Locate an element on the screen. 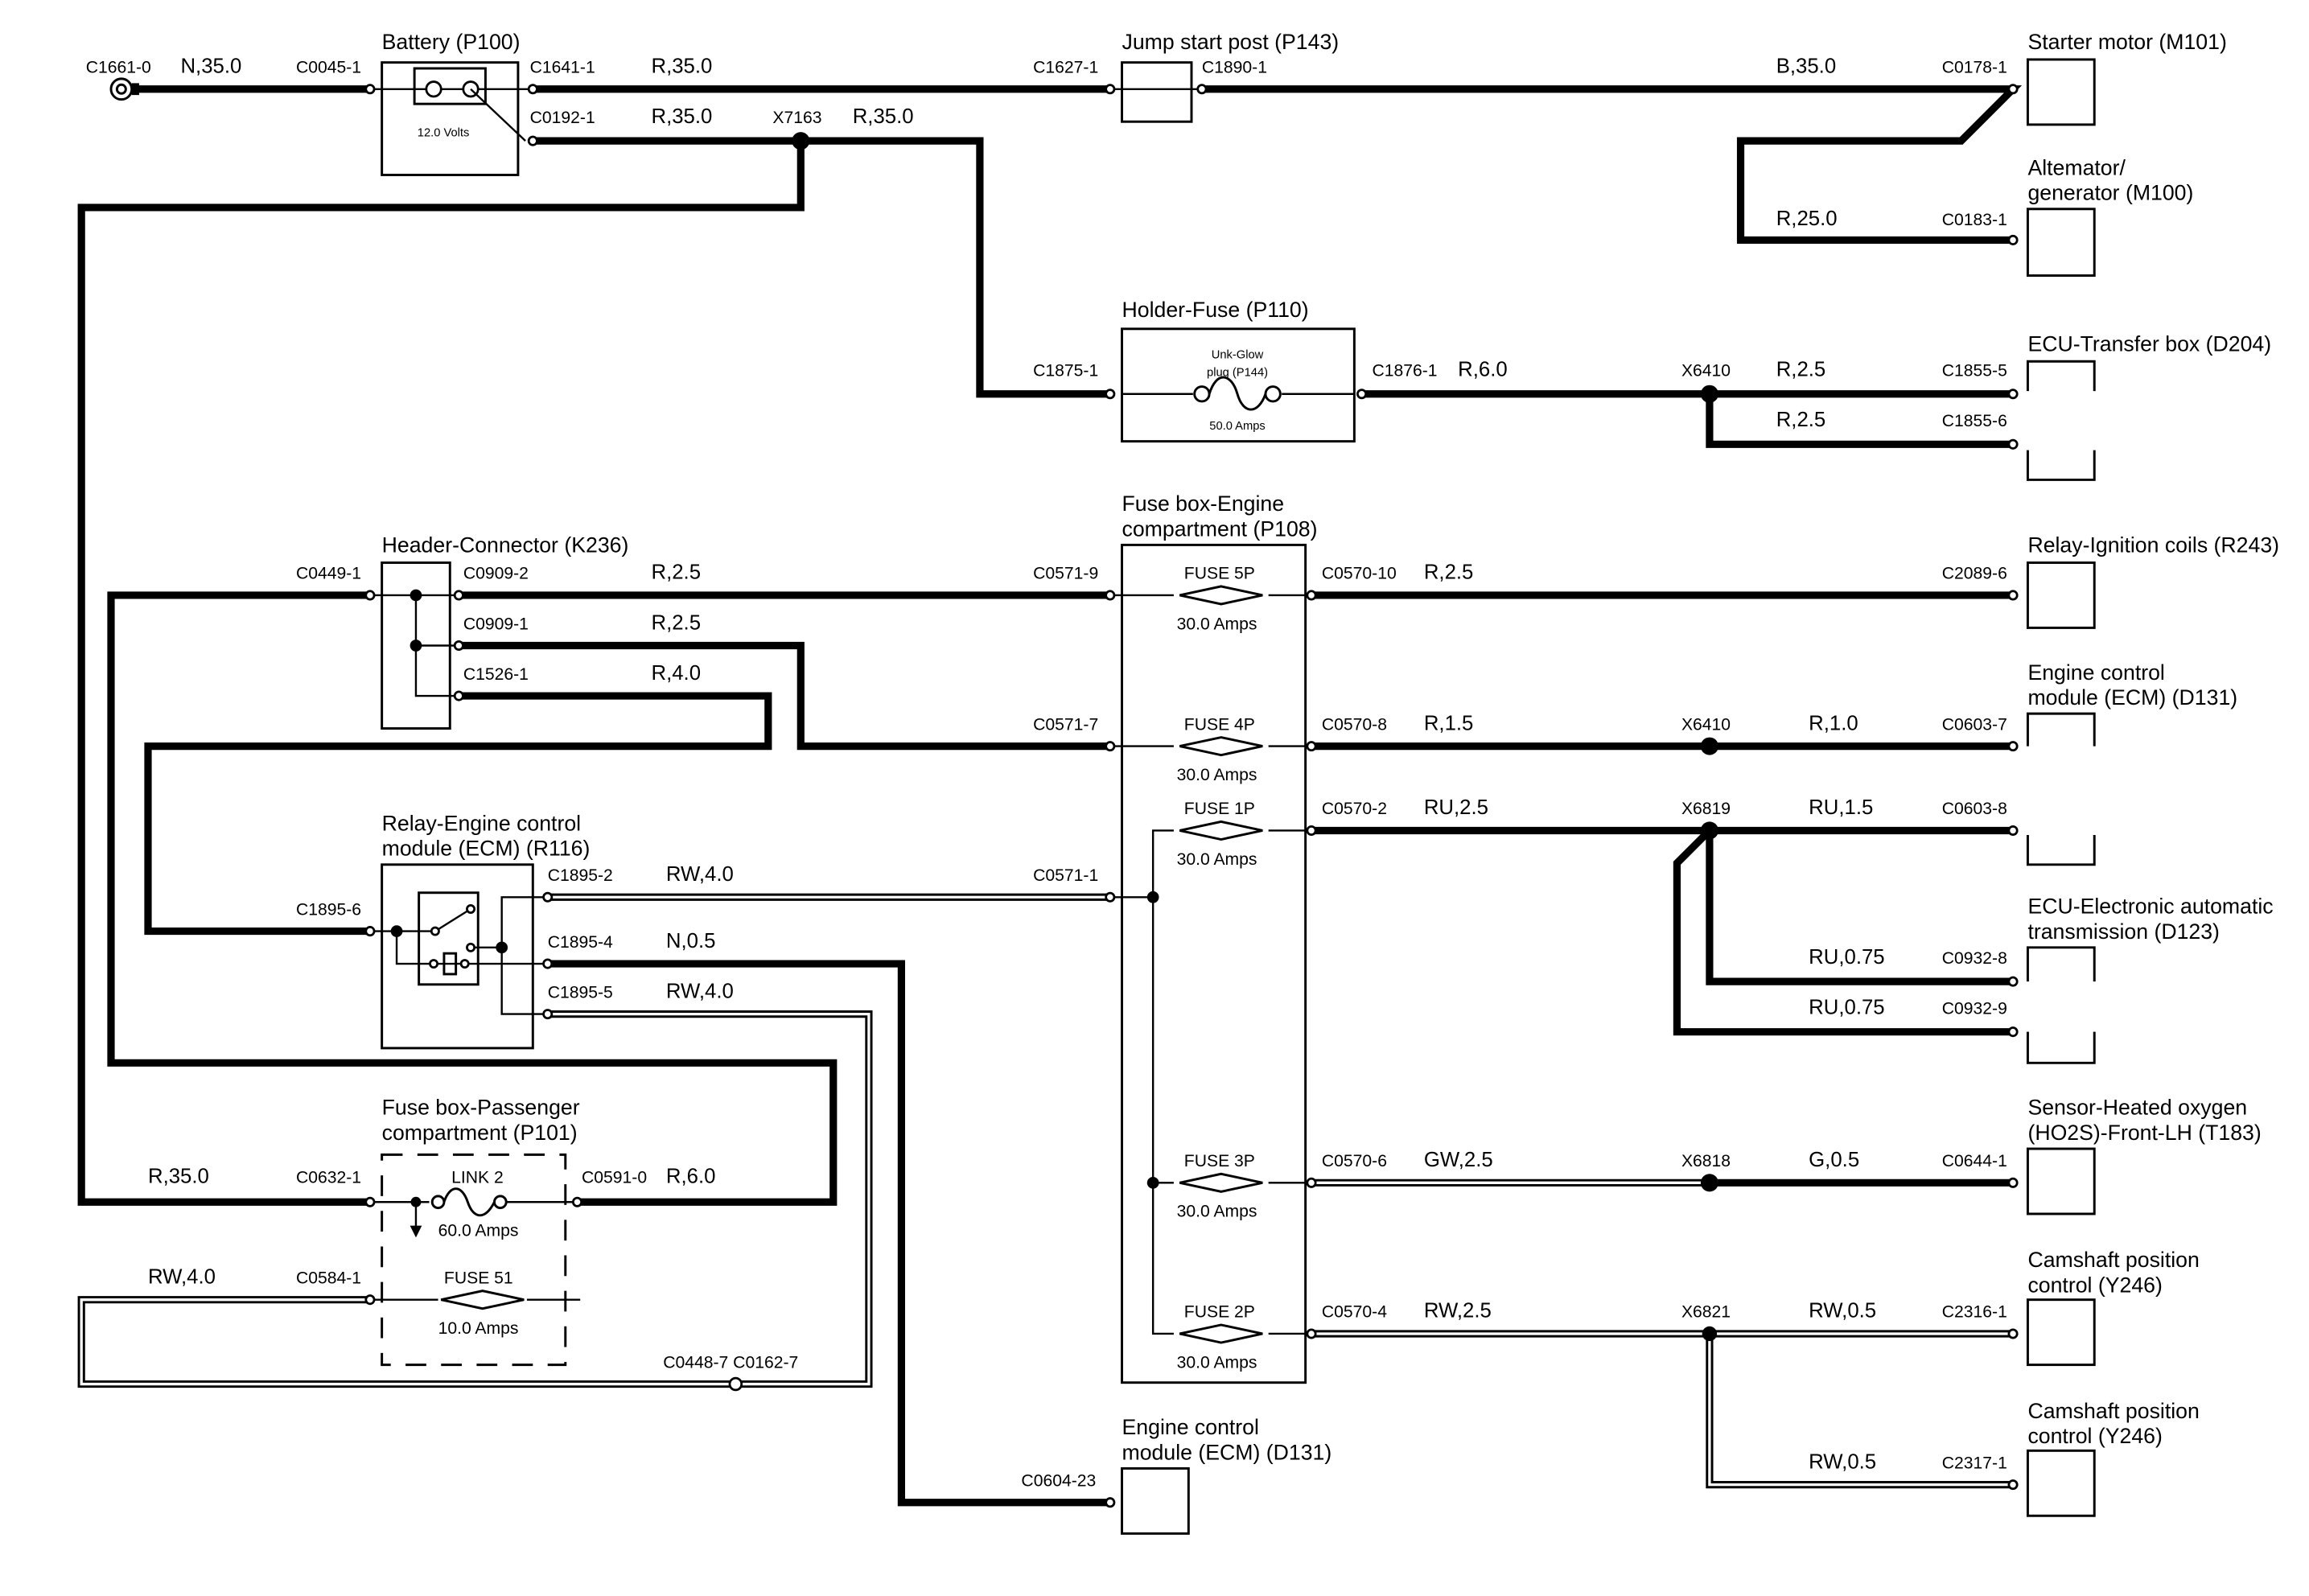 The width and height of the screenshot is (2309, 1596). ground-arrow-icon is located at coordinates (416, 1231).